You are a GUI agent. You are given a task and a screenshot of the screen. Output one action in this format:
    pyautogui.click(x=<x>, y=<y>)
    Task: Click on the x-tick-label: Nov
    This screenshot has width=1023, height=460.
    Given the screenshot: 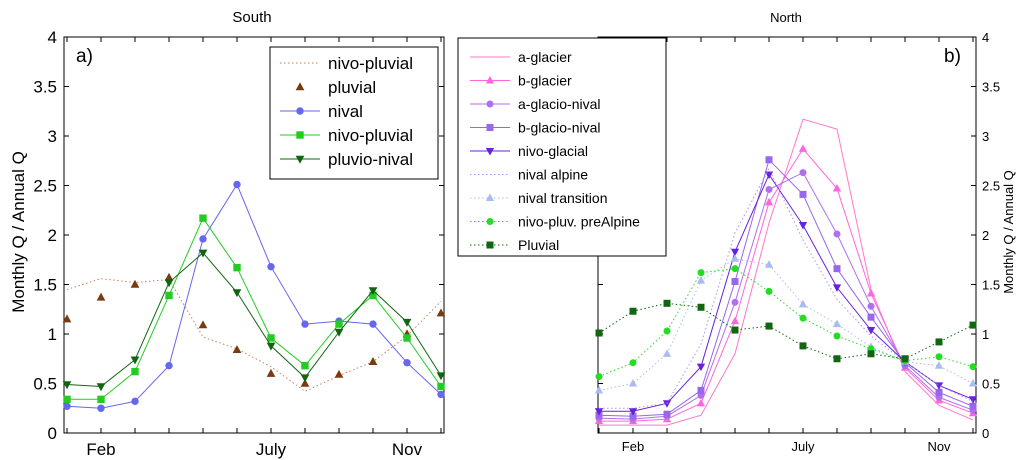 What is the action you would take?
    pyautogui.click(x=407, y=449)
    